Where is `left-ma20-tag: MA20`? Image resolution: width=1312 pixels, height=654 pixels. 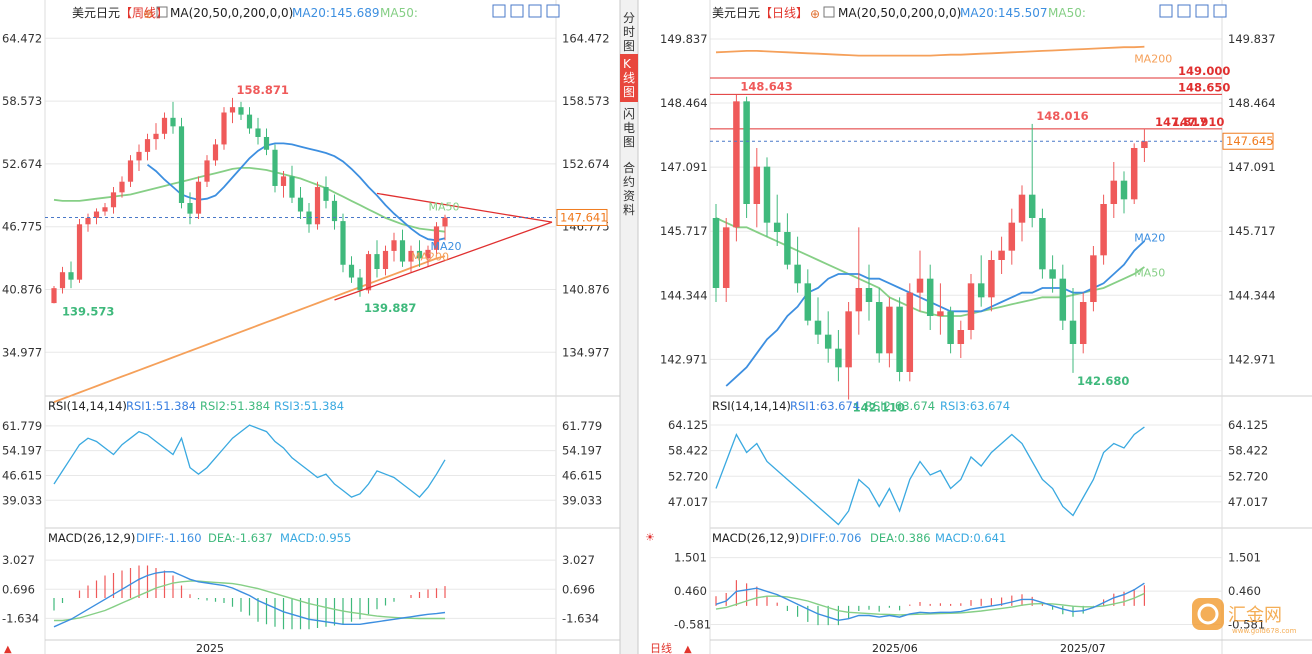
left-ma20-tag: MA20 is located at coordinates (446, 246).